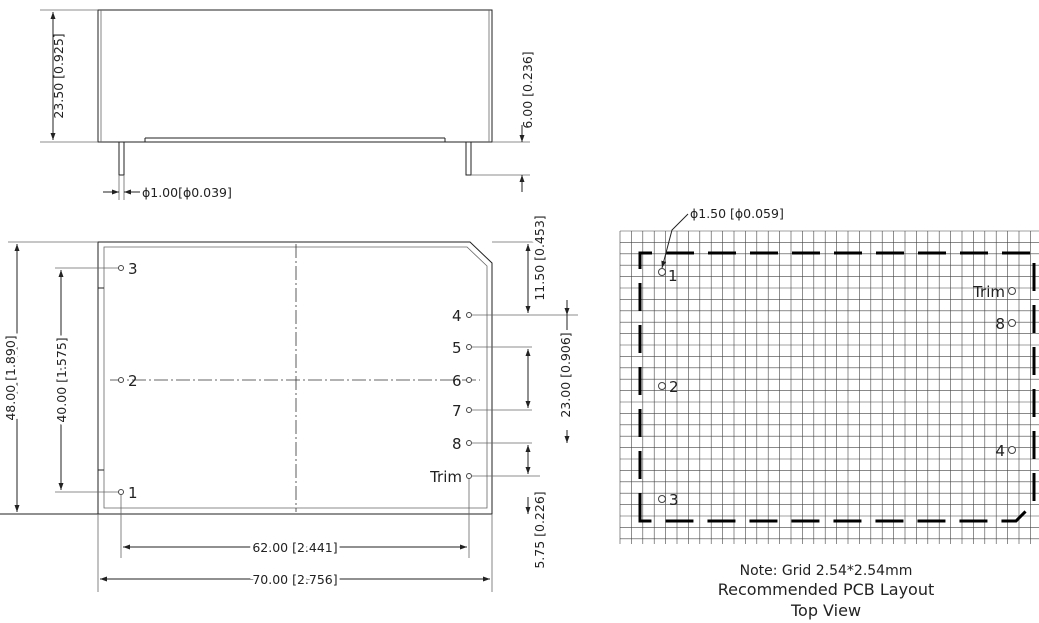 Image resolution: width=1039 pixels, height=623 pixels. I want to click on height-dimension: 23.50 [0.925], so click(58, 76).